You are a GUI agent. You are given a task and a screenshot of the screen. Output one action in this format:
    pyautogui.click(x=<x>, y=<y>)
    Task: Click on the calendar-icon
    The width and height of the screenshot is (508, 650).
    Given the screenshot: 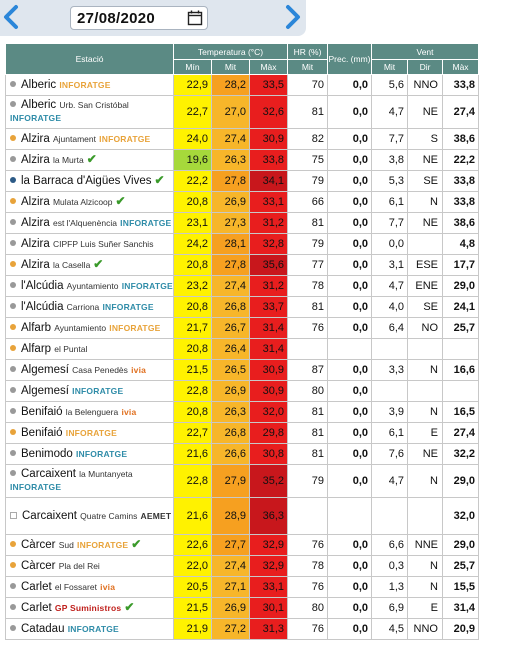 What is the action you would take?
    pyautogui.click(x=195, y=18)
    